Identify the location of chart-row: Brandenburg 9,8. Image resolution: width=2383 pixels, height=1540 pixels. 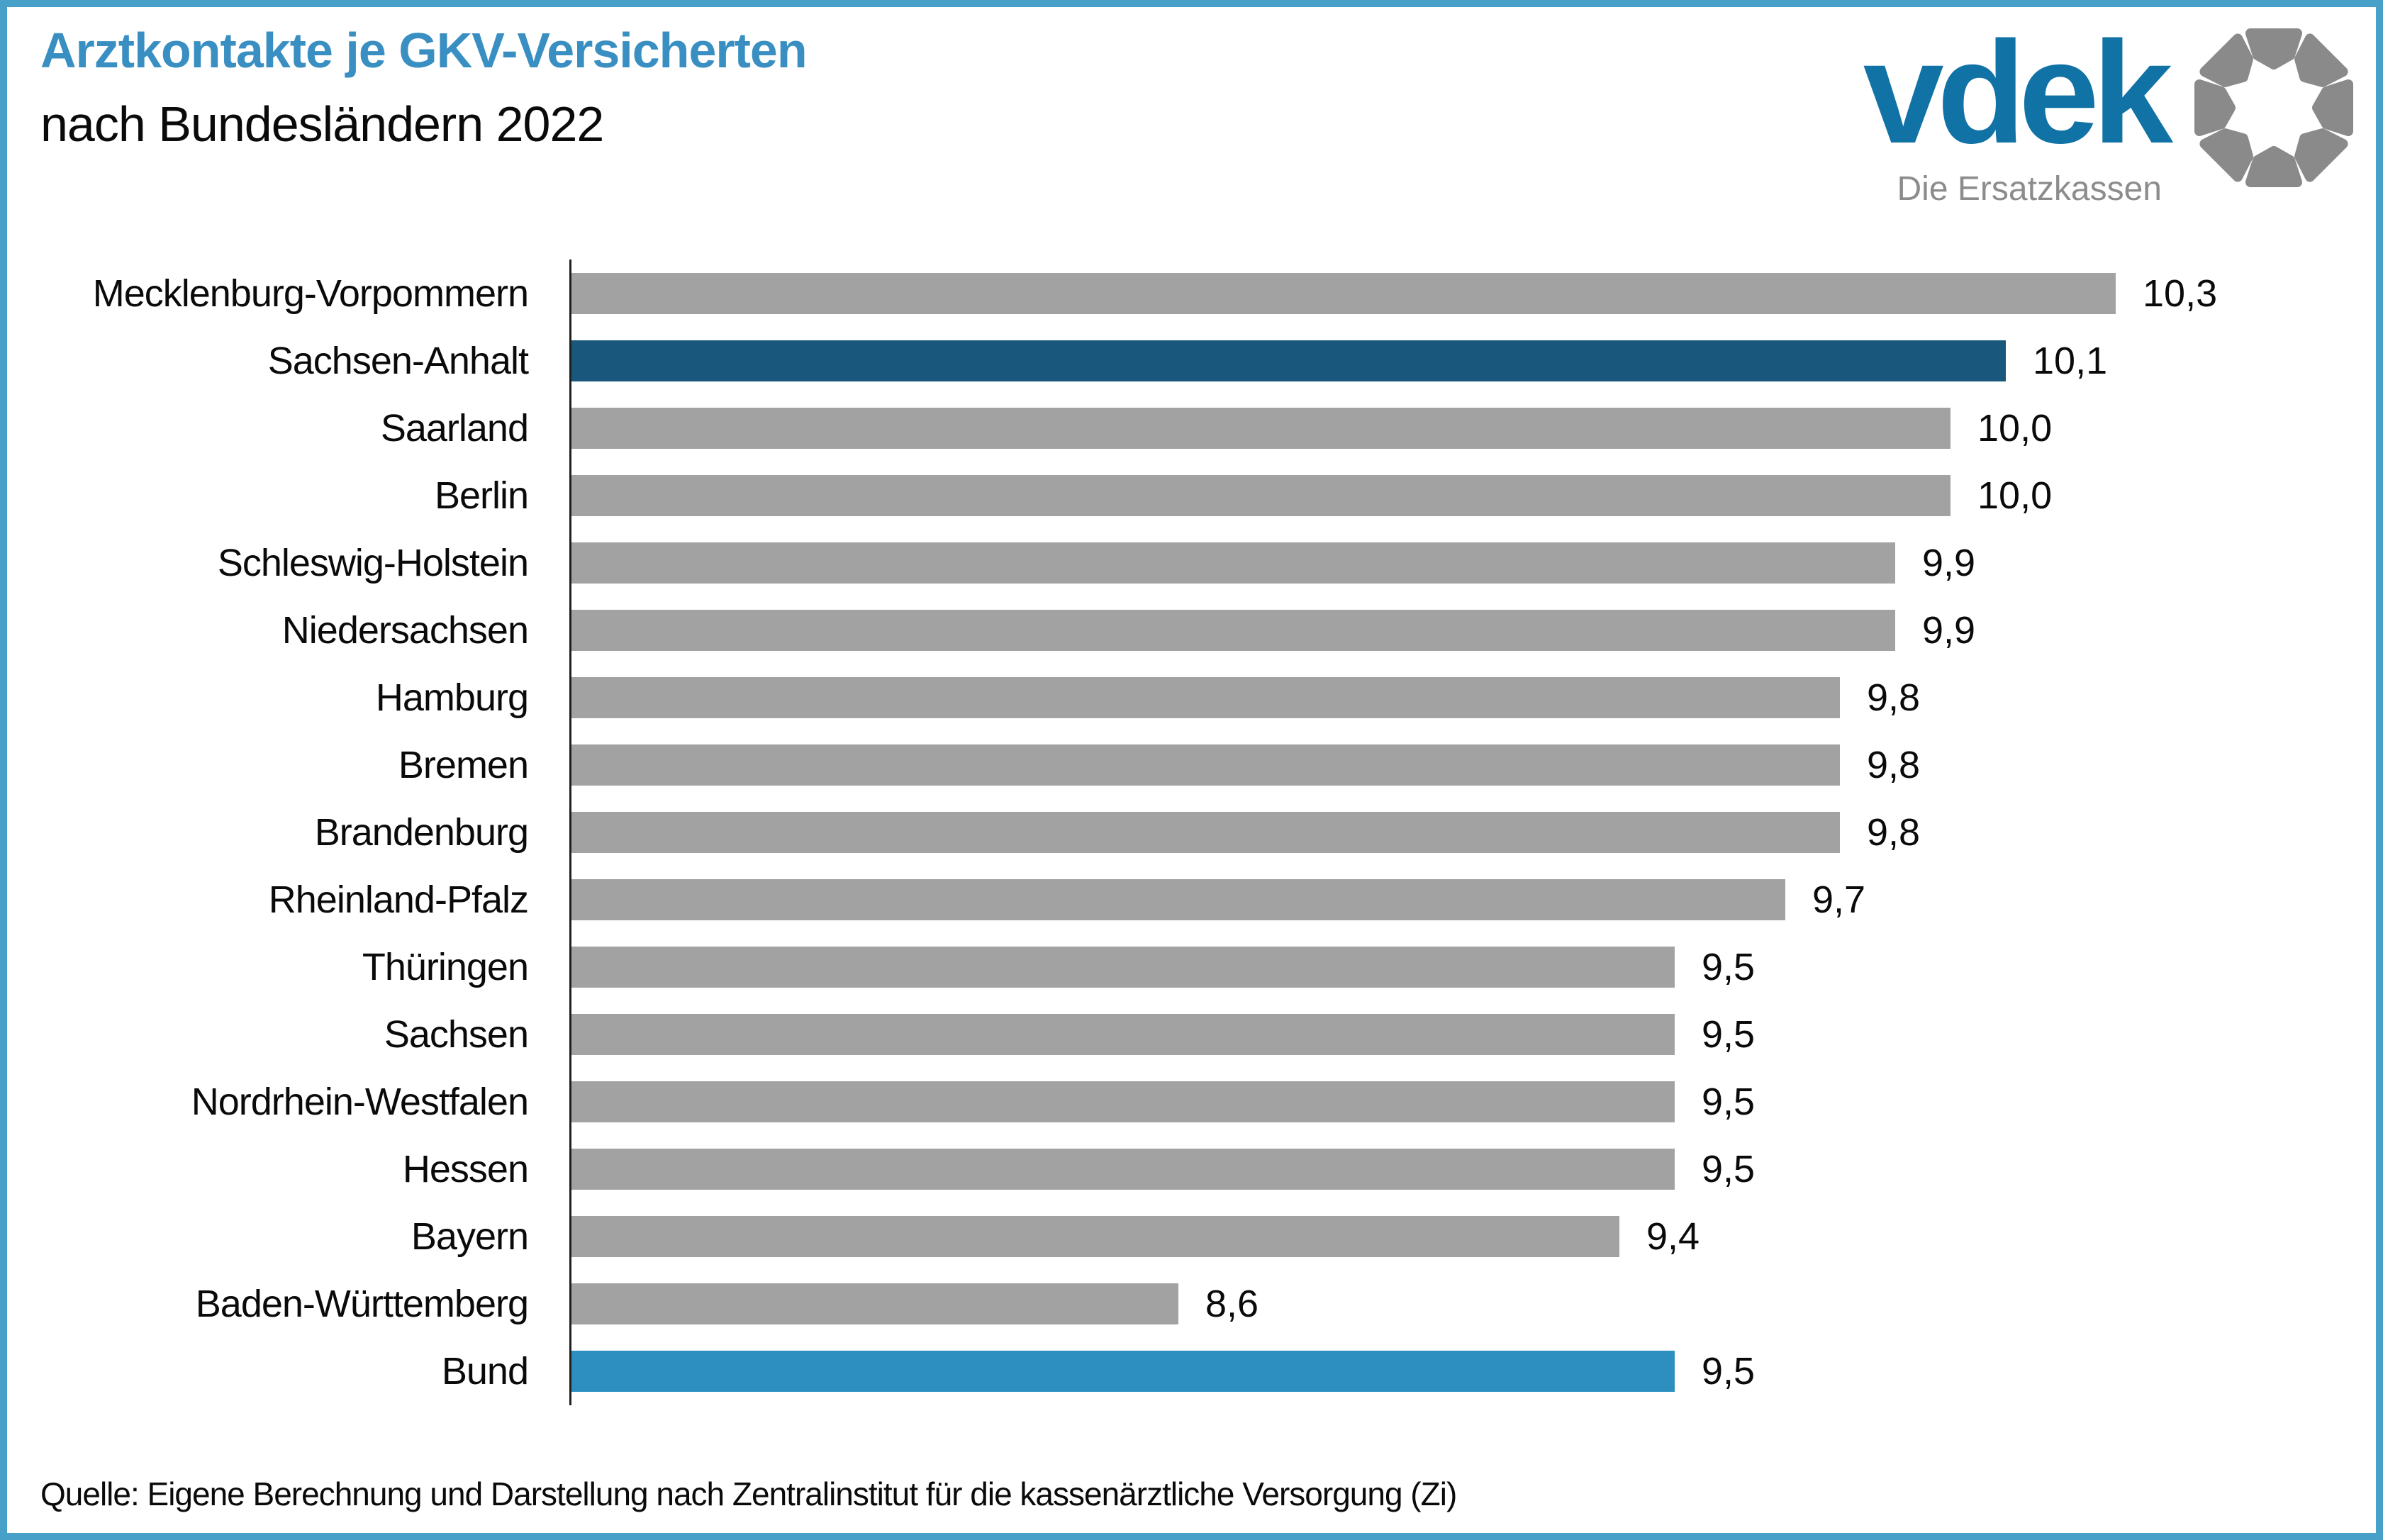
(1192, 832).